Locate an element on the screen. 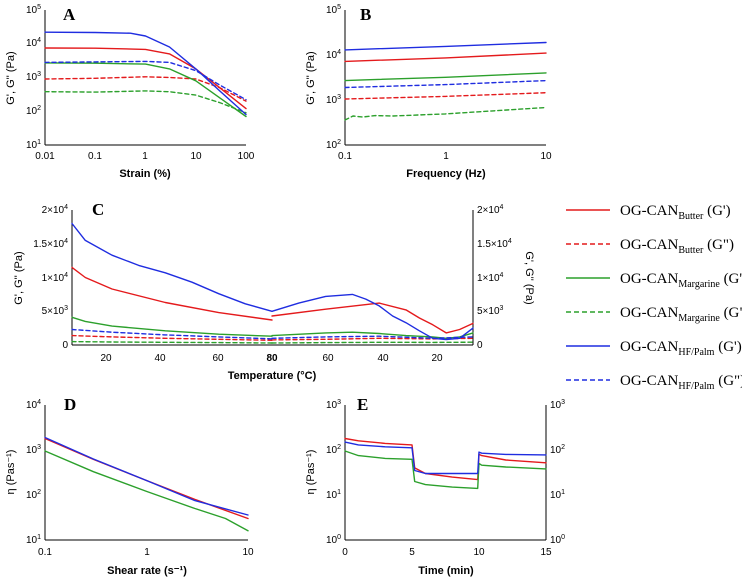  panel-d-xticks: 0.1 1 10 is located at coordinates (146, 552).